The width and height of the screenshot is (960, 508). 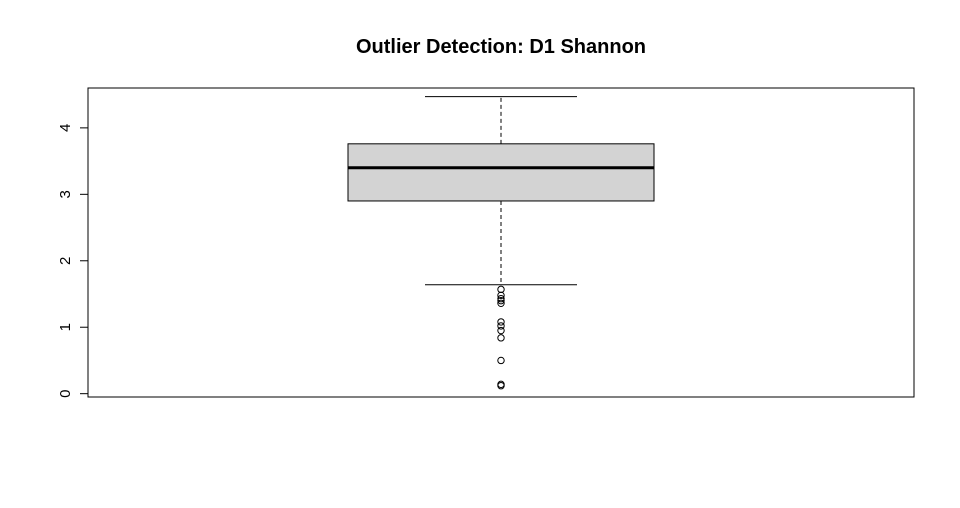 I want to click on y-axis: 0 1 2 3 4, so click(x=73, y=261).